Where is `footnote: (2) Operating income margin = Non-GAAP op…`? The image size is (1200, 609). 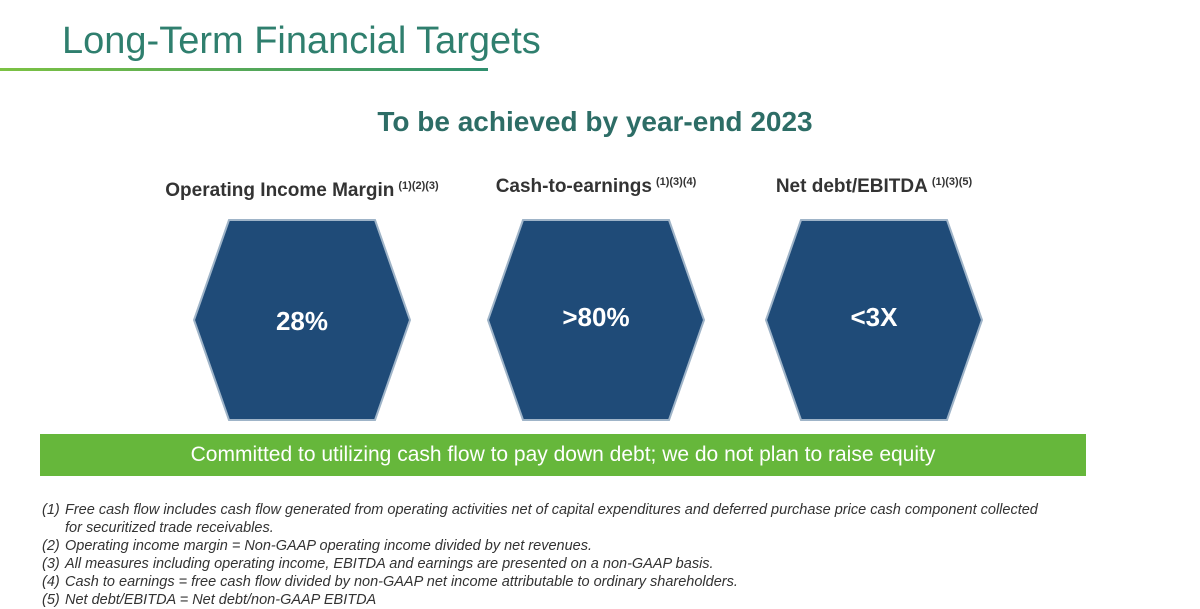 footnote: (2) Operating income margin = Non-GAAP op… is located at coordinates (547, 546).